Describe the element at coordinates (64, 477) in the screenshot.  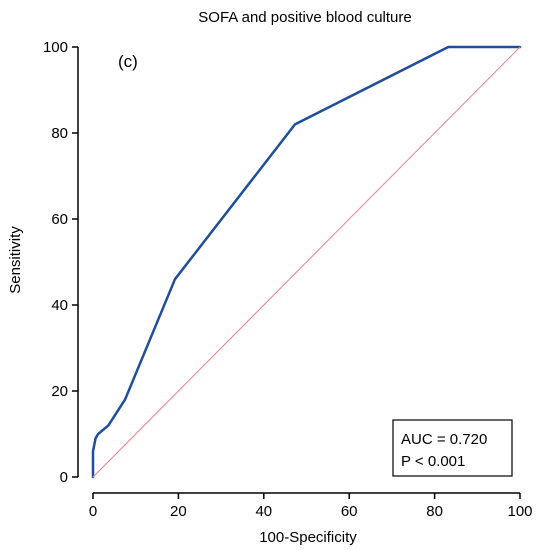
I see `y-tick-label-0: 0` at that location.